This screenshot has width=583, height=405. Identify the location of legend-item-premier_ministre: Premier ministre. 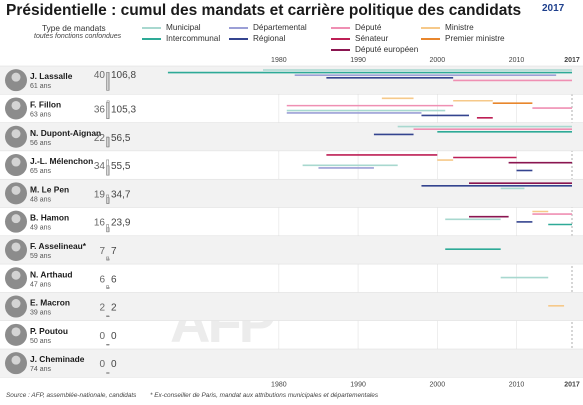
(463, 38).